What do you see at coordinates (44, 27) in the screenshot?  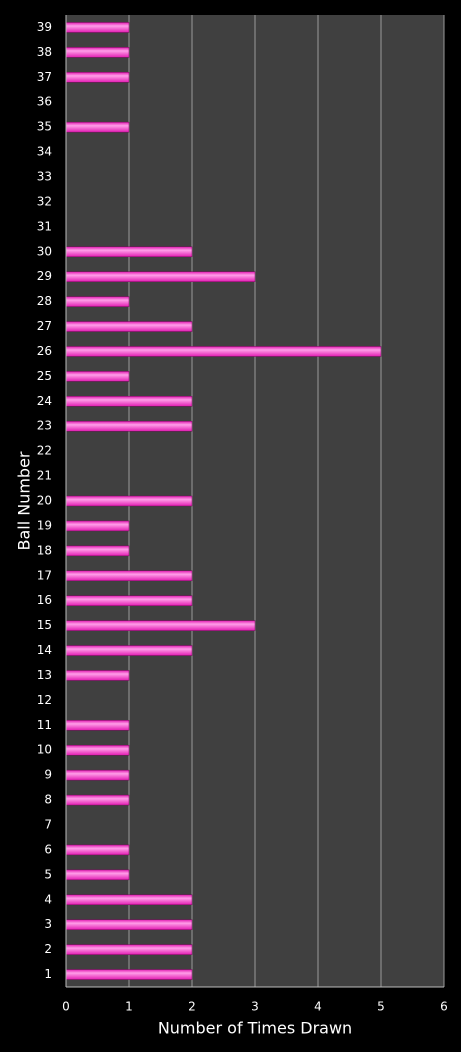 I see `y-tick-label: 39` at bounding box center [44, 27].